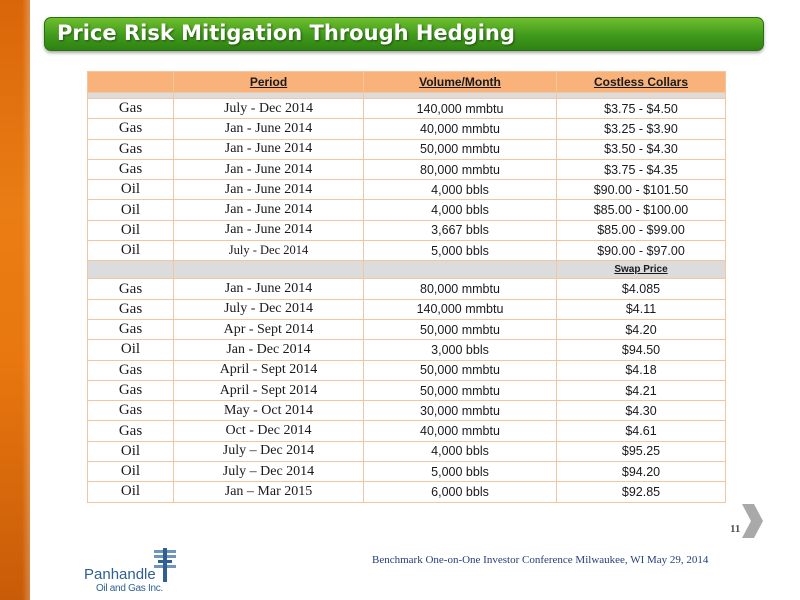 Image resolution: width=800 pixels, height=600 pixels. Describe the element at coordinates (641, 329) in the screenshot. I see `price-cell: $4.20` at that location.